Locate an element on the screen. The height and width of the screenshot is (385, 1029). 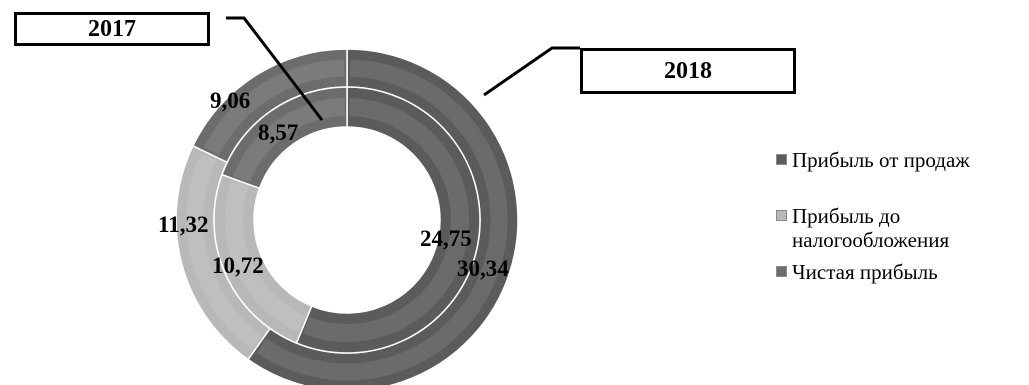
legend-label-pretax-line2: налогообложения is located at coordinates (871, 240).